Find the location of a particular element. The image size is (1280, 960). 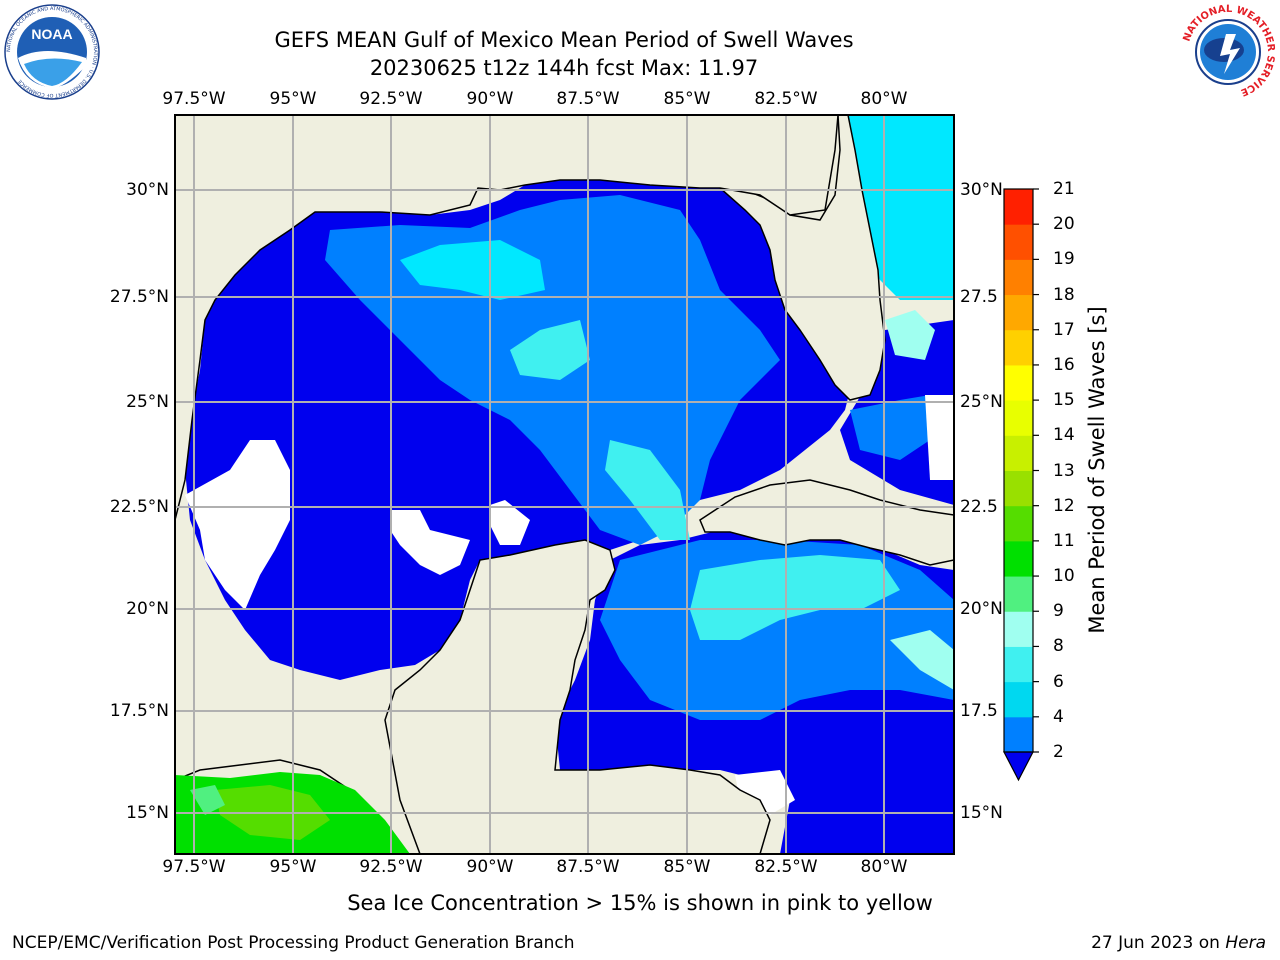

lon-label-top: 97.5°W is located at coordinates (194, 99).